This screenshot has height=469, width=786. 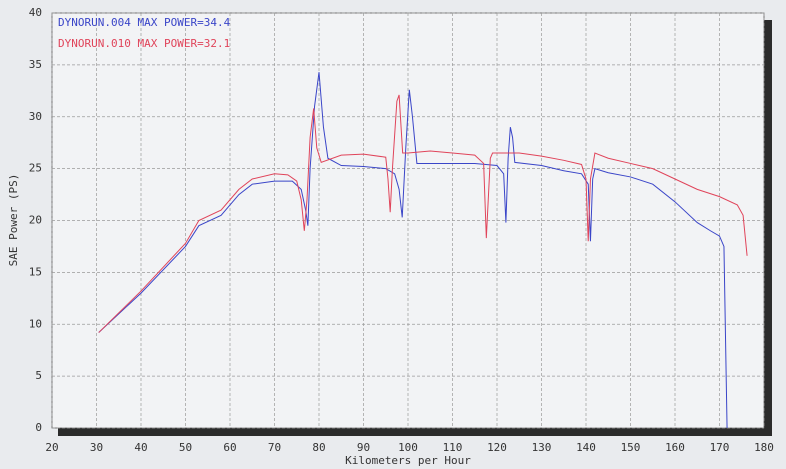 I want to click on x-tick-label: 20, so click(x=51, y=447).